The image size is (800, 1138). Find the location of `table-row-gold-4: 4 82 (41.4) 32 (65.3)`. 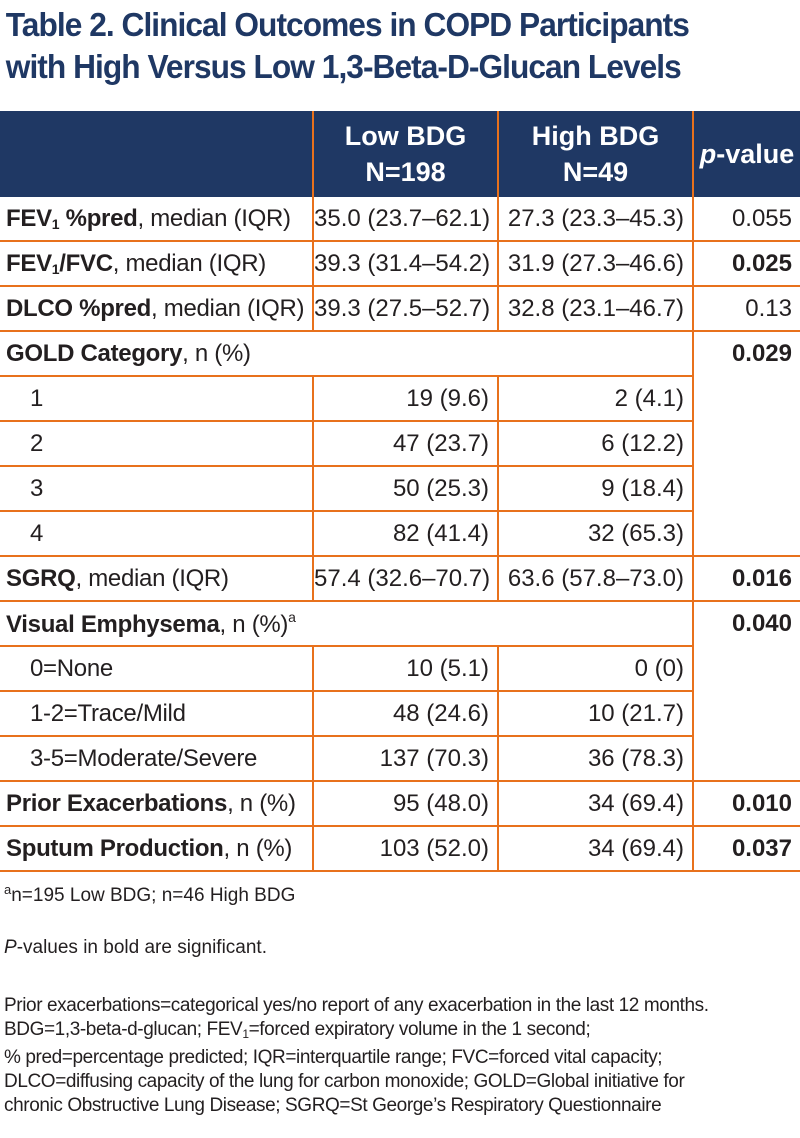

table-row-gold-4: 4 82 (41.4) 32 (65.3) is located at coordinates (400, 534).